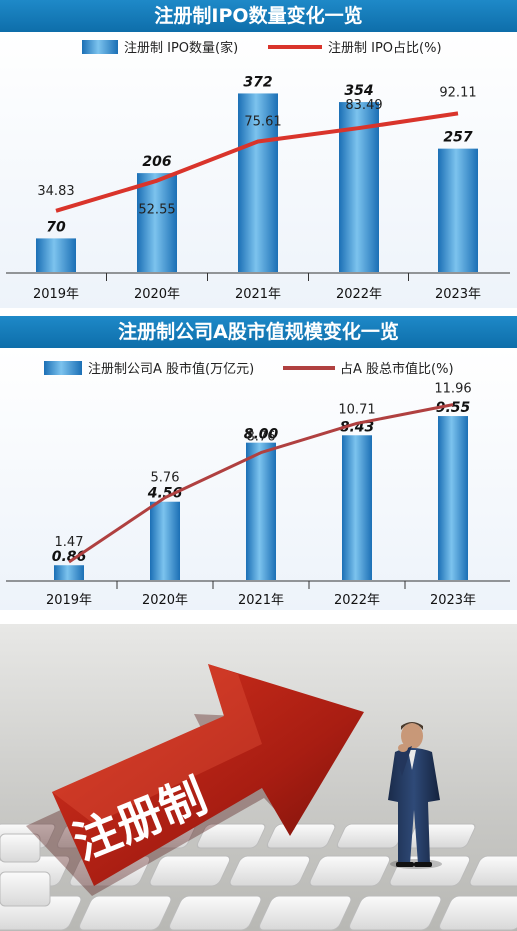 The image size is (517, 931). What do you see at coordinates (55, 191) in the screenshot?
I see `chart1-line-value-label: 34.83` at bounding box center [55, 191].